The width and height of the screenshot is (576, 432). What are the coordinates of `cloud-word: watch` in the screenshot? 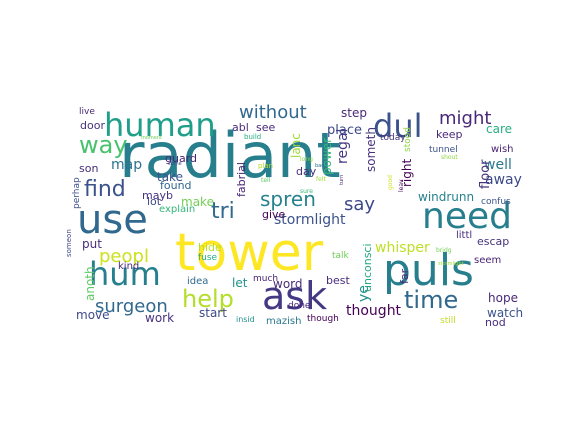 It's located at (505, 313).